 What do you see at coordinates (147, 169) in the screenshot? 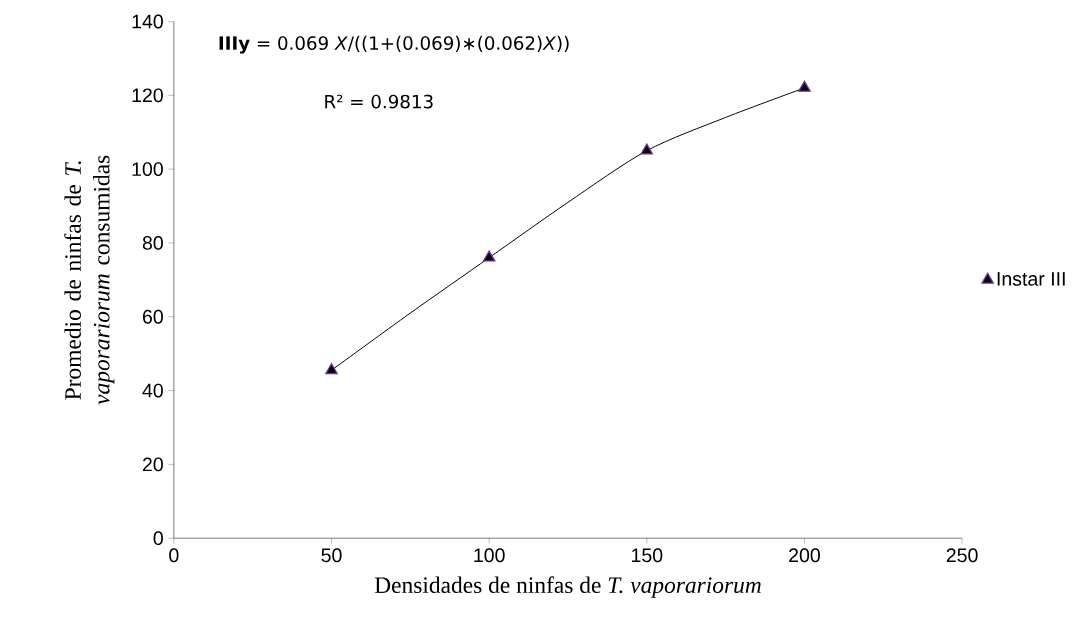
I see `y-tick-label: 100` at bounding box center [147, 169].